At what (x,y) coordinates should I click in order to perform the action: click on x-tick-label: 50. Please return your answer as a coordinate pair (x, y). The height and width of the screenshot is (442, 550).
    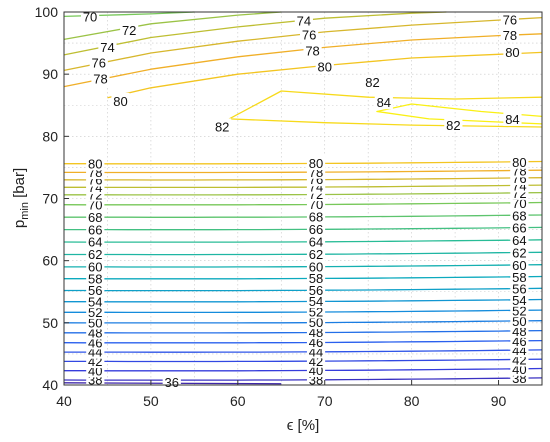
    Looking at the image, I should click on (151, 401).